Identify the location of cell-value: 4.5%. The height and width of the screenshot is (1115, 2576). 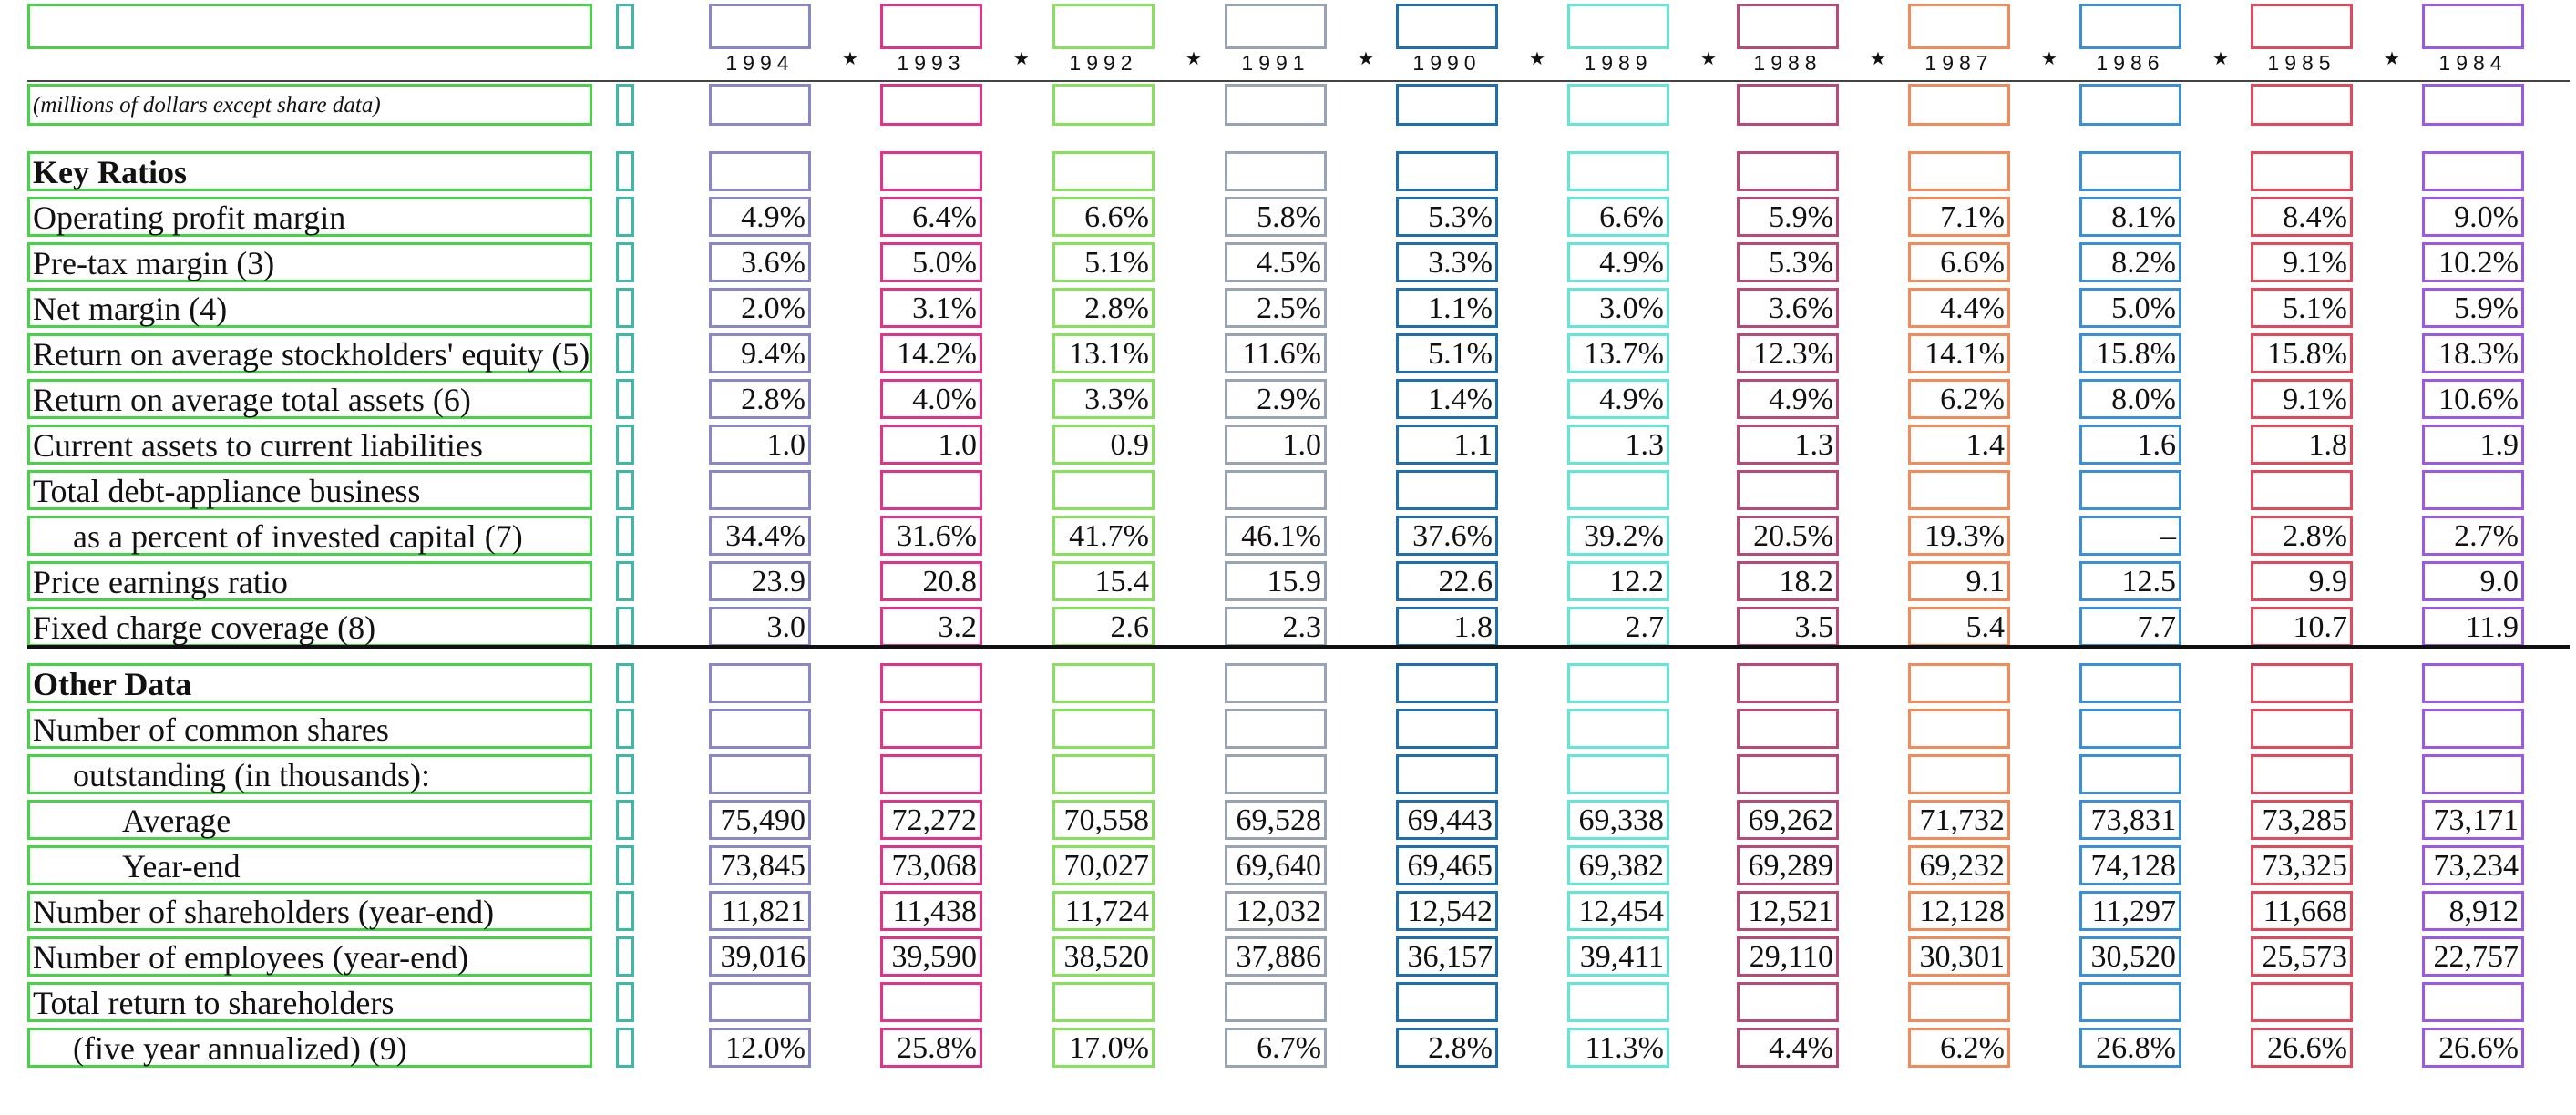
(1289, 263).